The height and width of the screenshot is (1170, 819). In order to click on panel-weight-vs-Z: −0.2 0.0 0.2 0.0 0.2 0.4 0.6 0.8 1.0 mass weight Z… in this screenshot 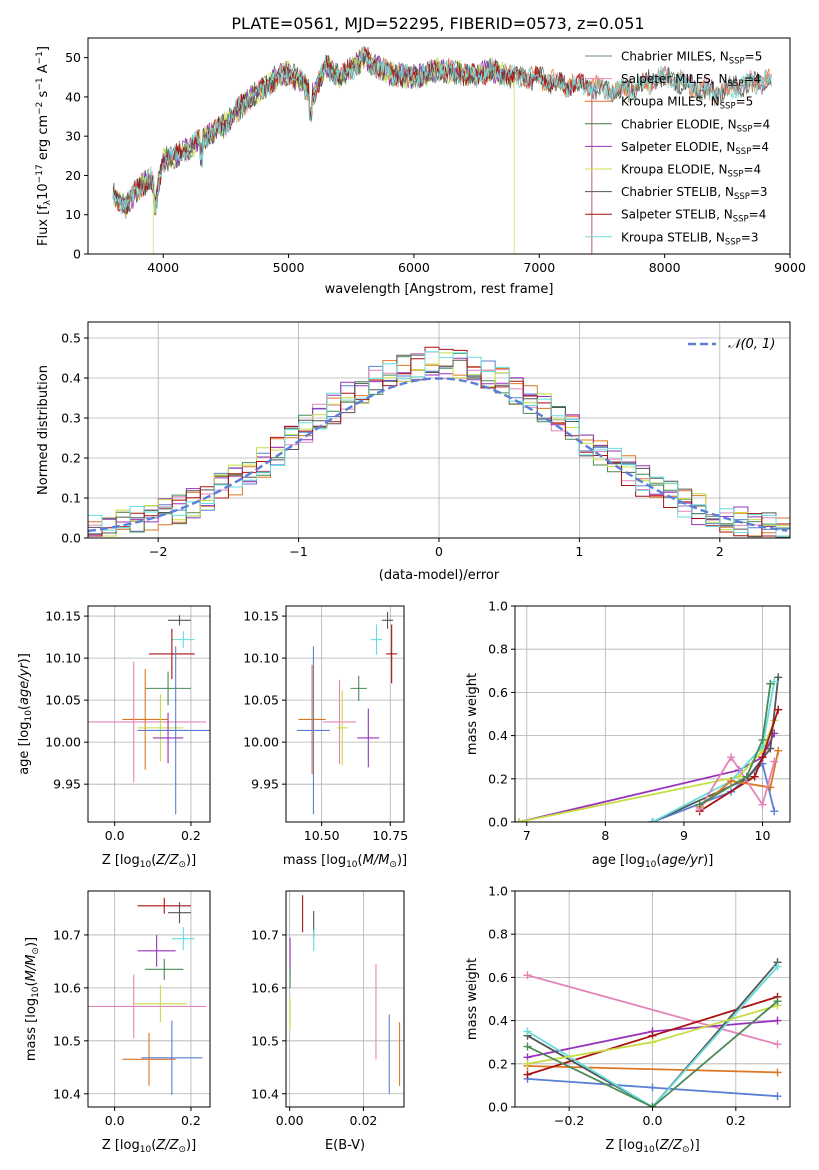, I will do `click(628, 1019)`.